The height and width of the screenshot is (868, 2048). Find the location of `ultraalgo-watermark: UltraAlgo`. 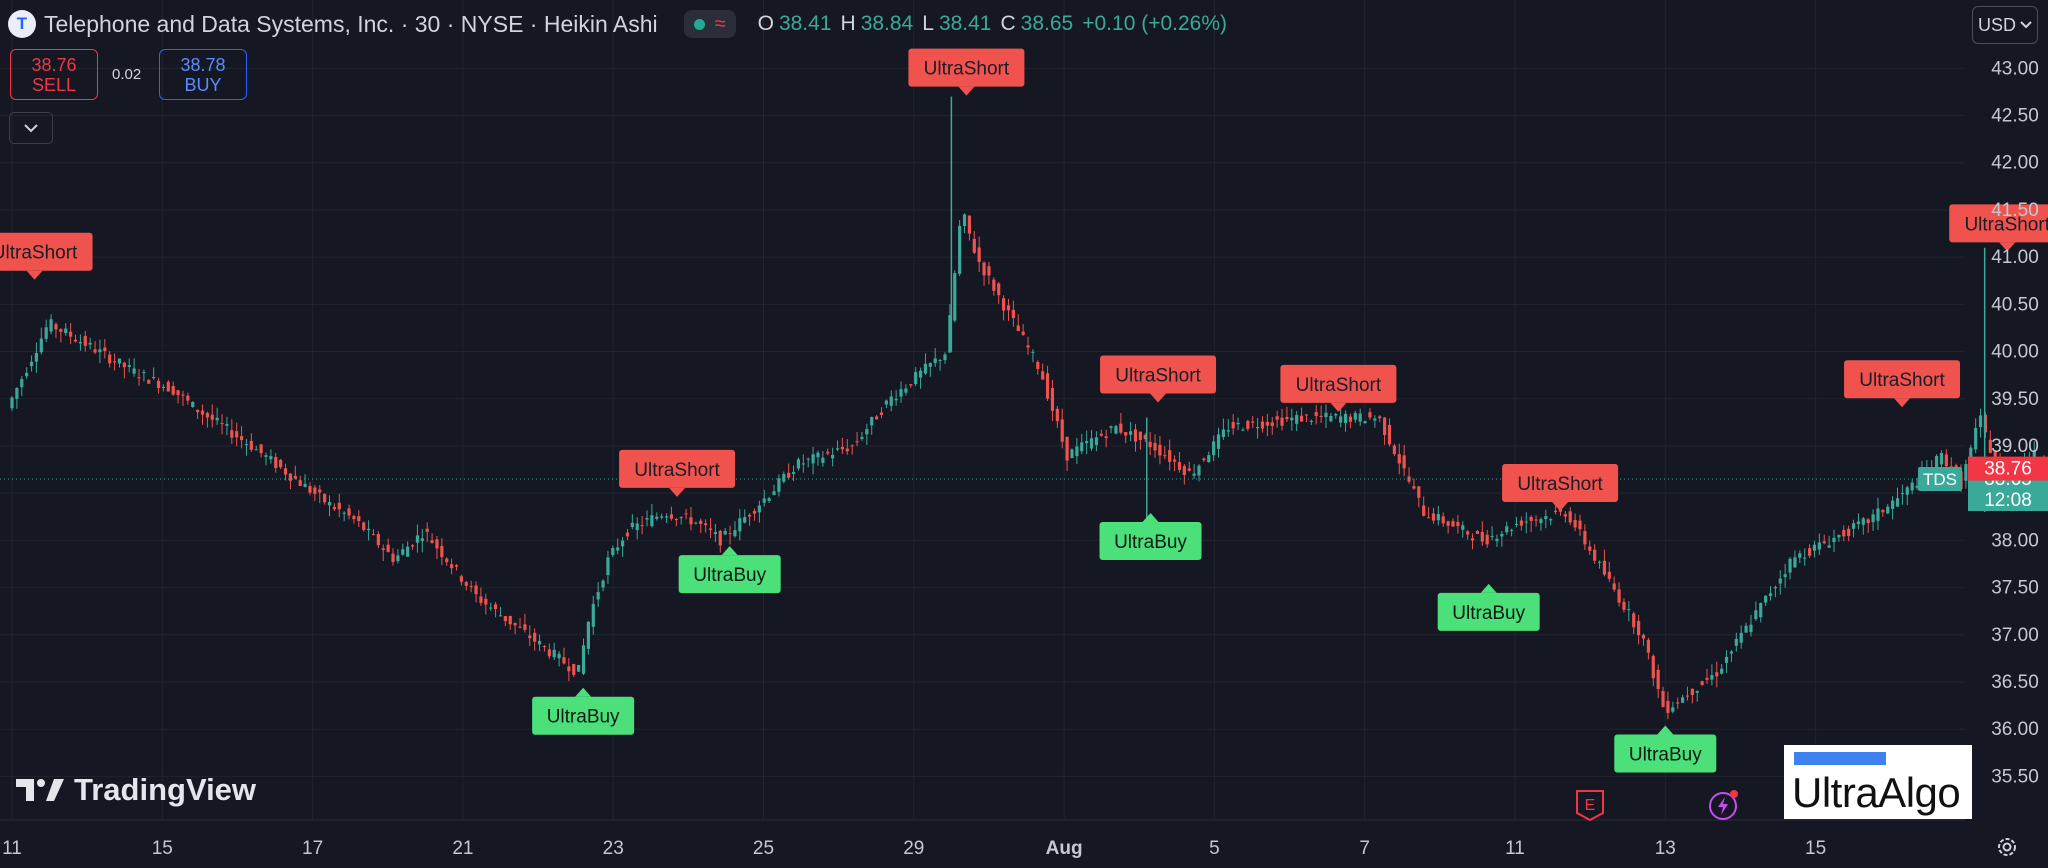

ultraalgo-watermark: UltraAlgo is located at coordinates (1878, 782).